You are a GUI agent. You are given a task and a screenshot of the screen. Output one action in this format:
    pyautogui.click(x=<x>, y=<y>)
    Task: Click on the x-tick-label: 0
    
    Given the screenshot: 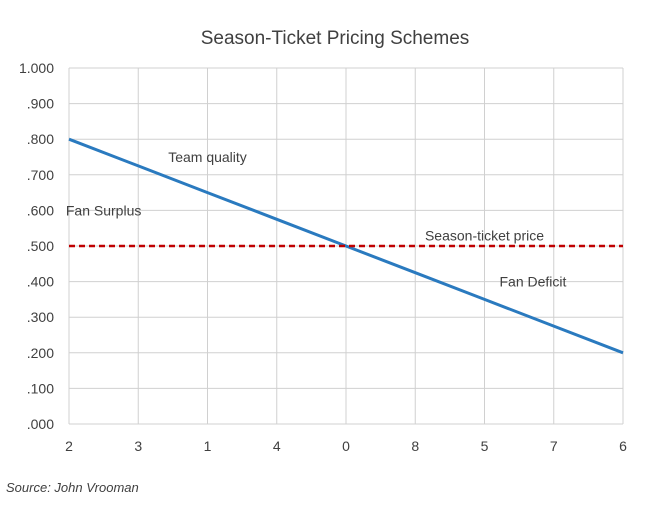 What is the action you would take?
    pyautogui.click(x=346, y=446)
    